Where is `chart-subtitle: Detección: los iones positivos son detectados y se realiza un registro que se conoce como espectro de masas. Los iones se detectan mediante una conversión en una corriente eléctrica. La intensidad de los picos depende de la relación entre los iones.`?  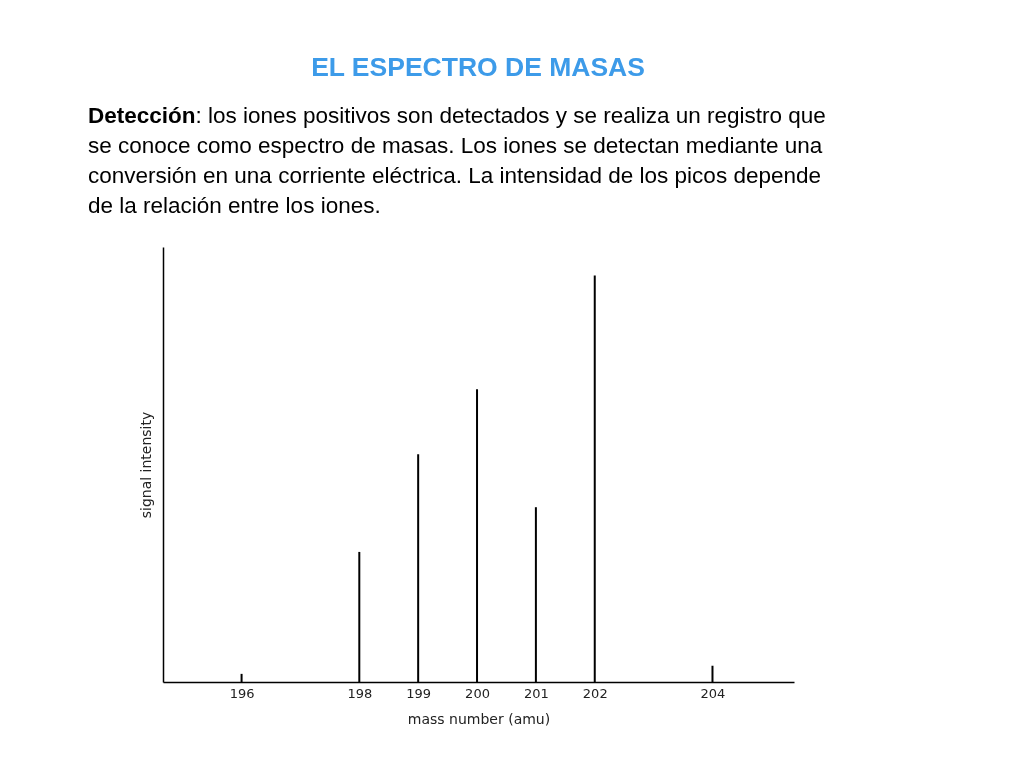 chart-subtitle: Detección: los iones positivos son detectados y se realiza un registro que se conoce como espectro de masas. Los iones se detectan mediante una conversión en una corriente eléctrica. La intensidad de los picos depende de la relación entre los iones. is located at coordinates (457, 160).